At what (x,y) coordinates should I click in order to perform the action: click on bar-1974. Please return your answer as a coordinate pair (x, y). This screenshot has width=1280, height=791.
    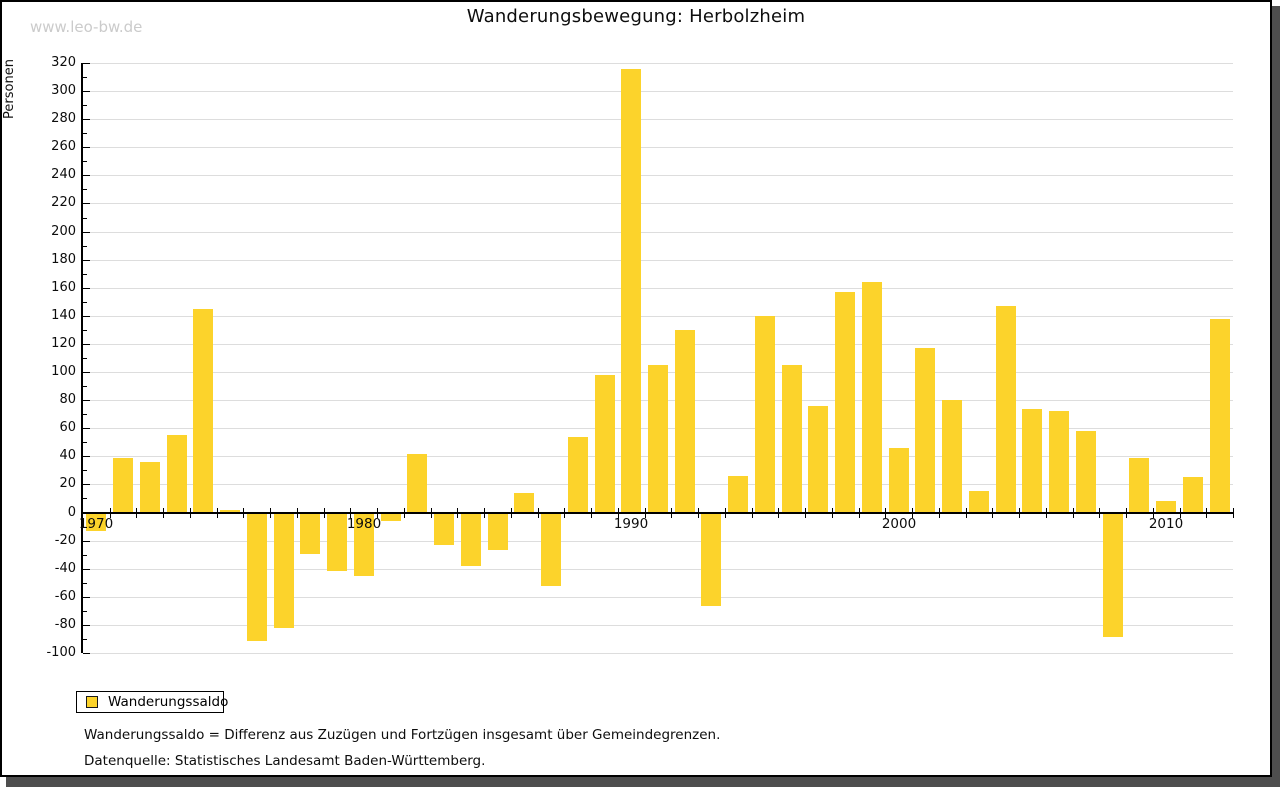
    Looking at the image, I should click on (203, 411).